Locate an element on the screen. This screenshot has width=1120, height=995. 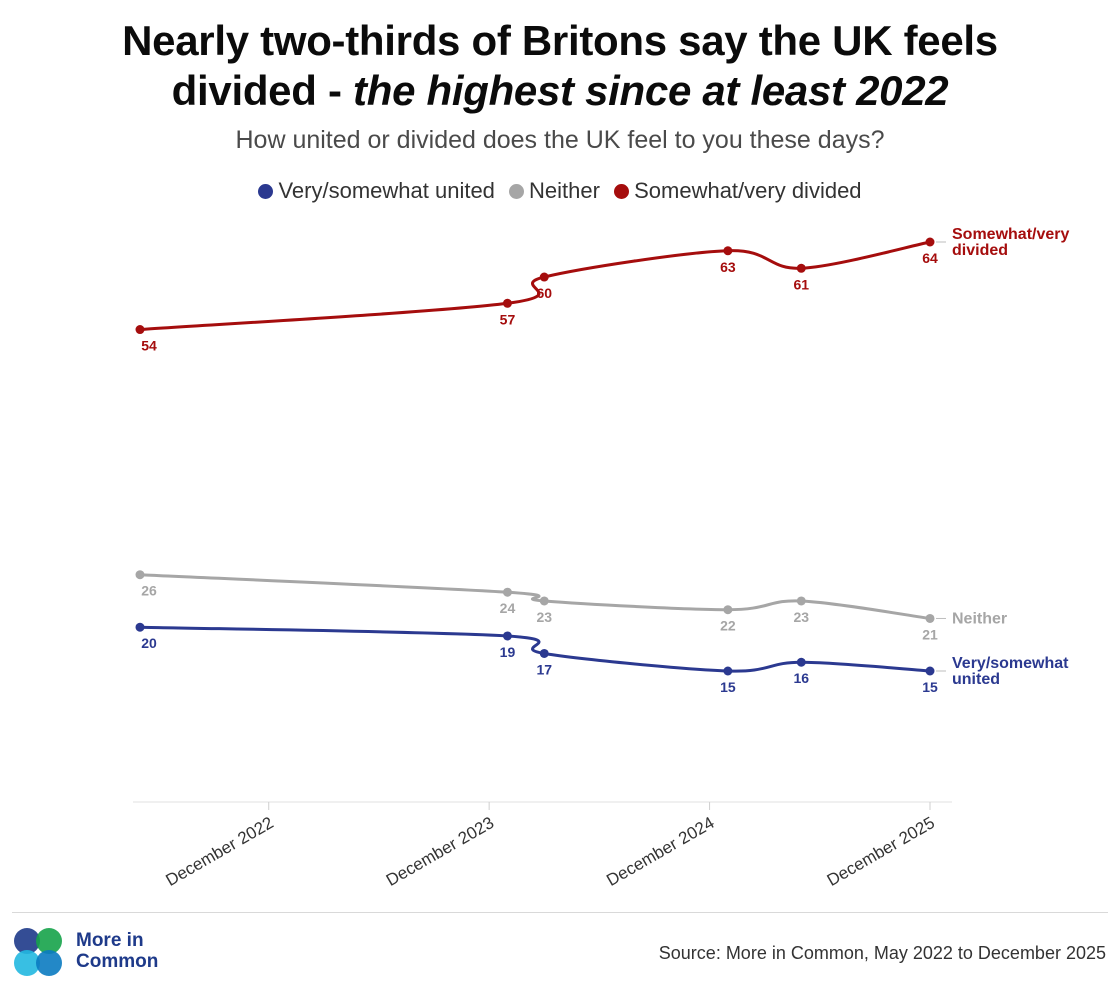
data-label-neither: 21 is located at coordinates (930, 634).